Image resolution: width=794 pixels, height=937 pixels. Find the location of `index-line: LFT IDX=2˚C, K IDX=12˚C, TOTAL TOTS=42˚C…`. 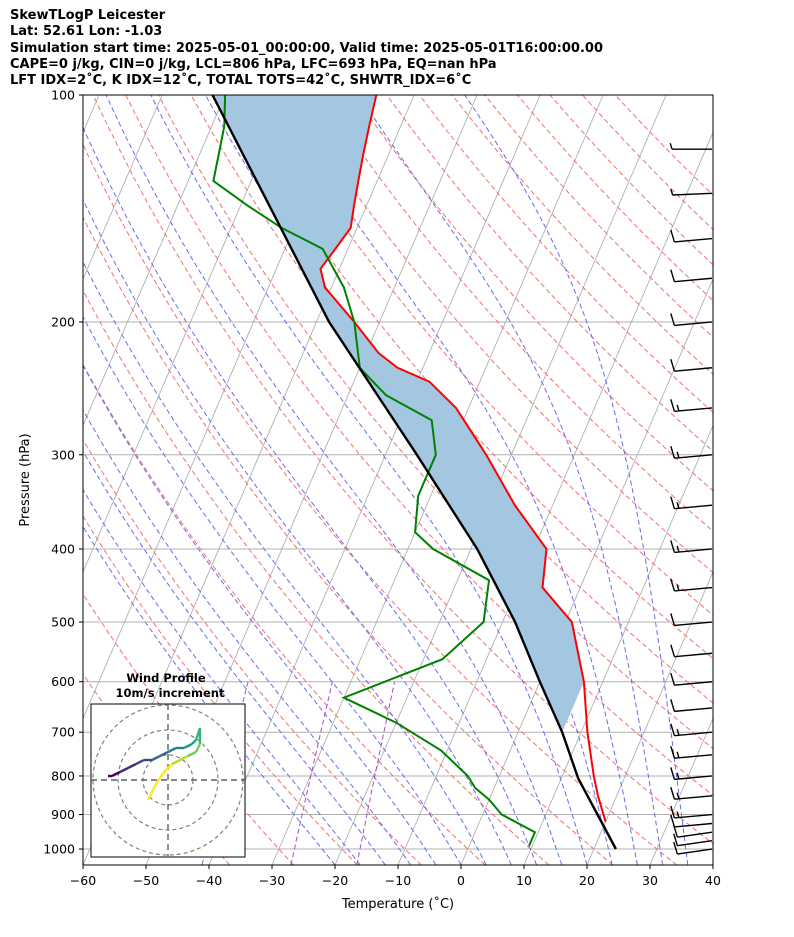

index-line: LFT IDX=2˚C, K IDX=12˚C, TOTAL TOTS=42˚C… is located at coordinates (241, 81).